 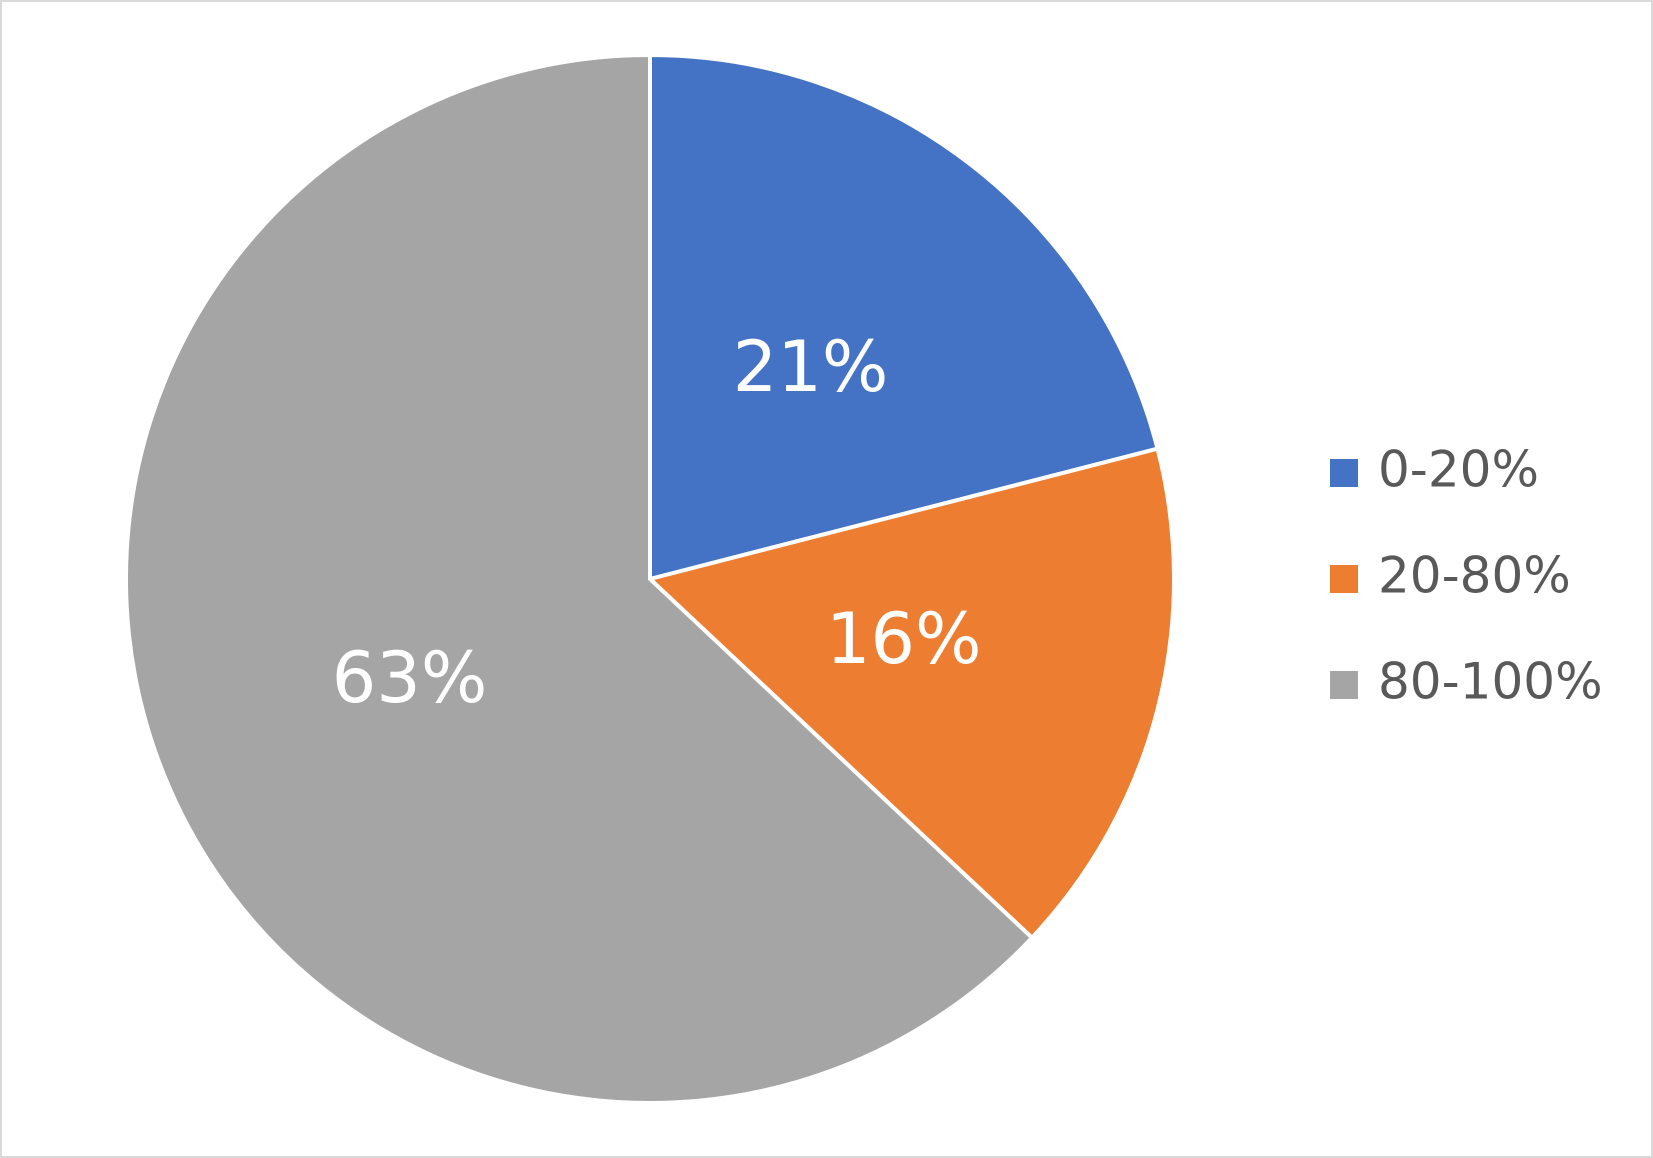 What do you see at coordinates (1474, 576) in the screenshot?
I see `legend-label: 20-80%` at bounding box center [1474, 576].